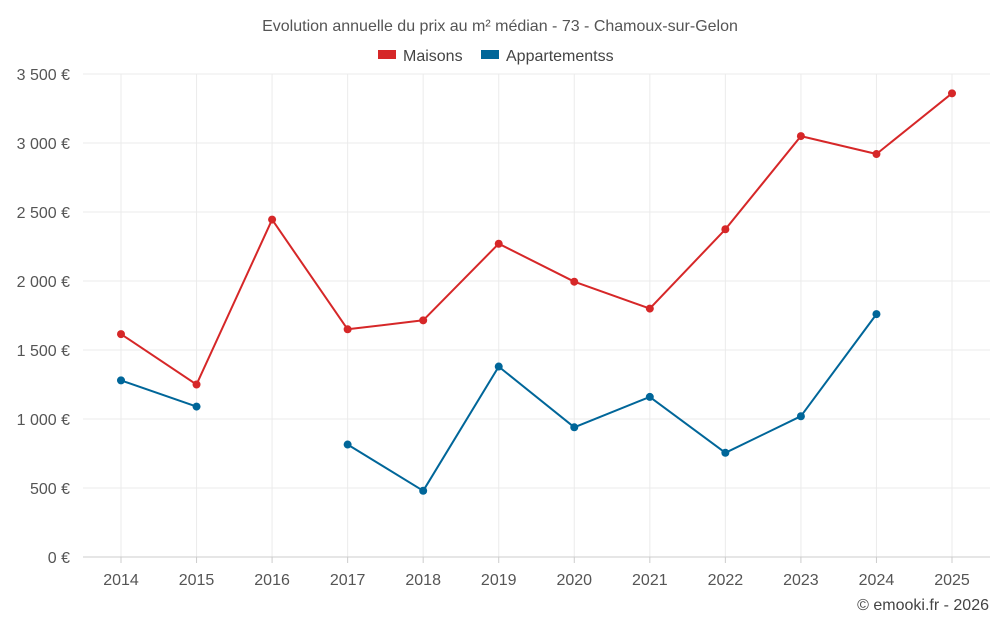  What do you see at coordinates (801, 580) in the screenshot?
I see `x-tick-label: 2023` at bounding box center [801, 580].